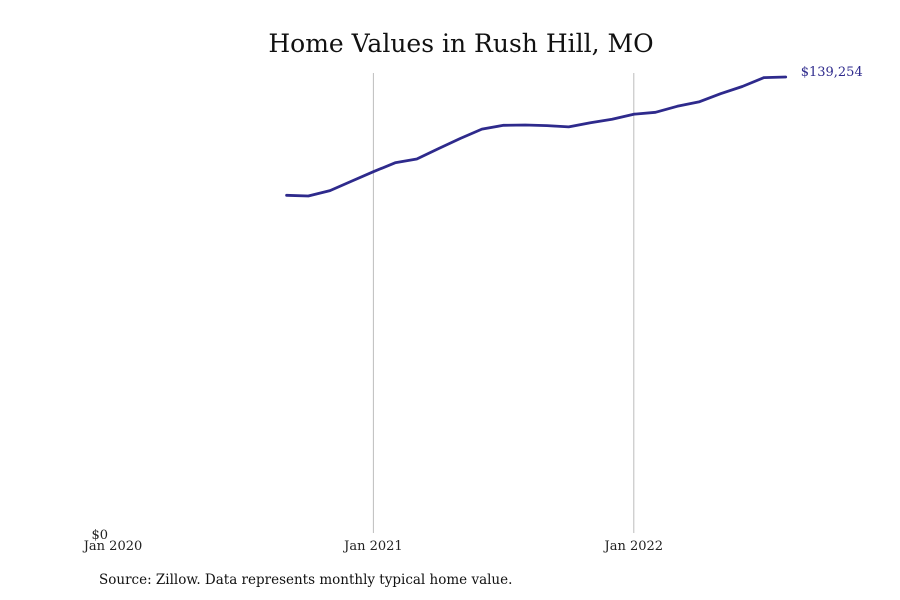 This screenshot has width=900, height=600. What do you see at coordinates (633, 546) in the screenshot?
I see `x-tick-label: Jan 2022` at bounding box center [633, 546].